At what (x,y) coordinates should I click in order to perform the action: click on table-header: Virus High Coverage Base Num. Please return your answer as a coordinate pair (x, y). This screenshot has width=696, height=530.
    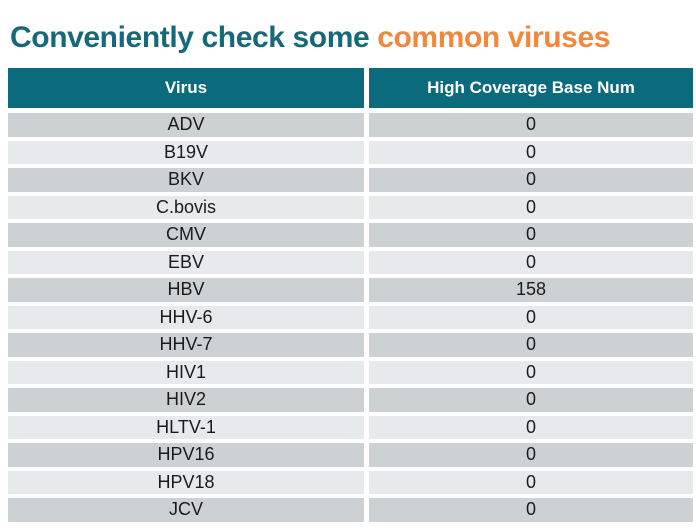
    Looking at the image, I should click on (350, 90).